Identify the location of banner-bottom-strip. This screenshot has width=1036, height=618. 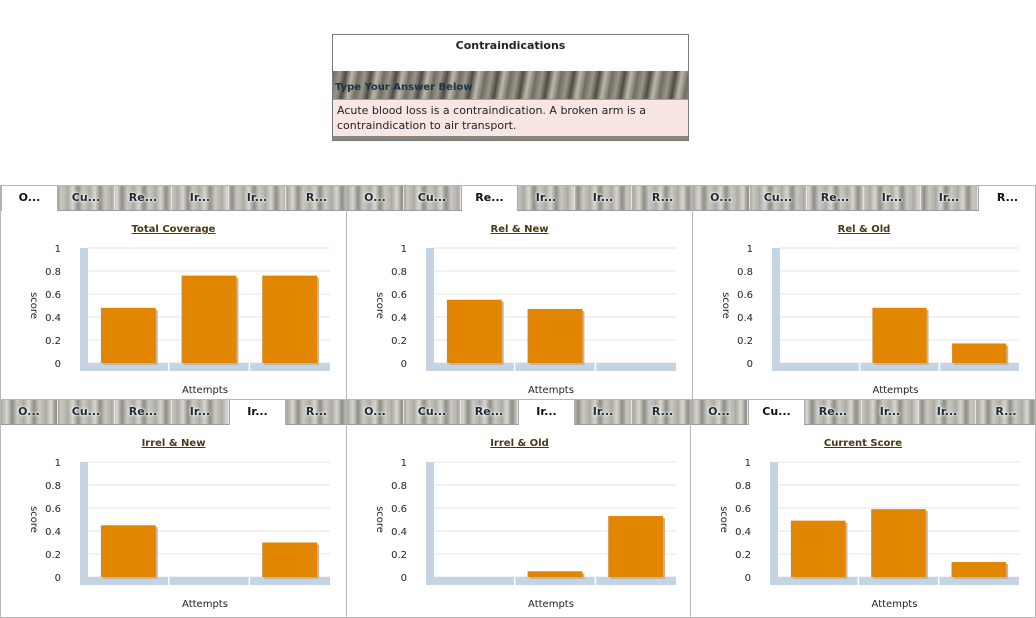
(510, 138).